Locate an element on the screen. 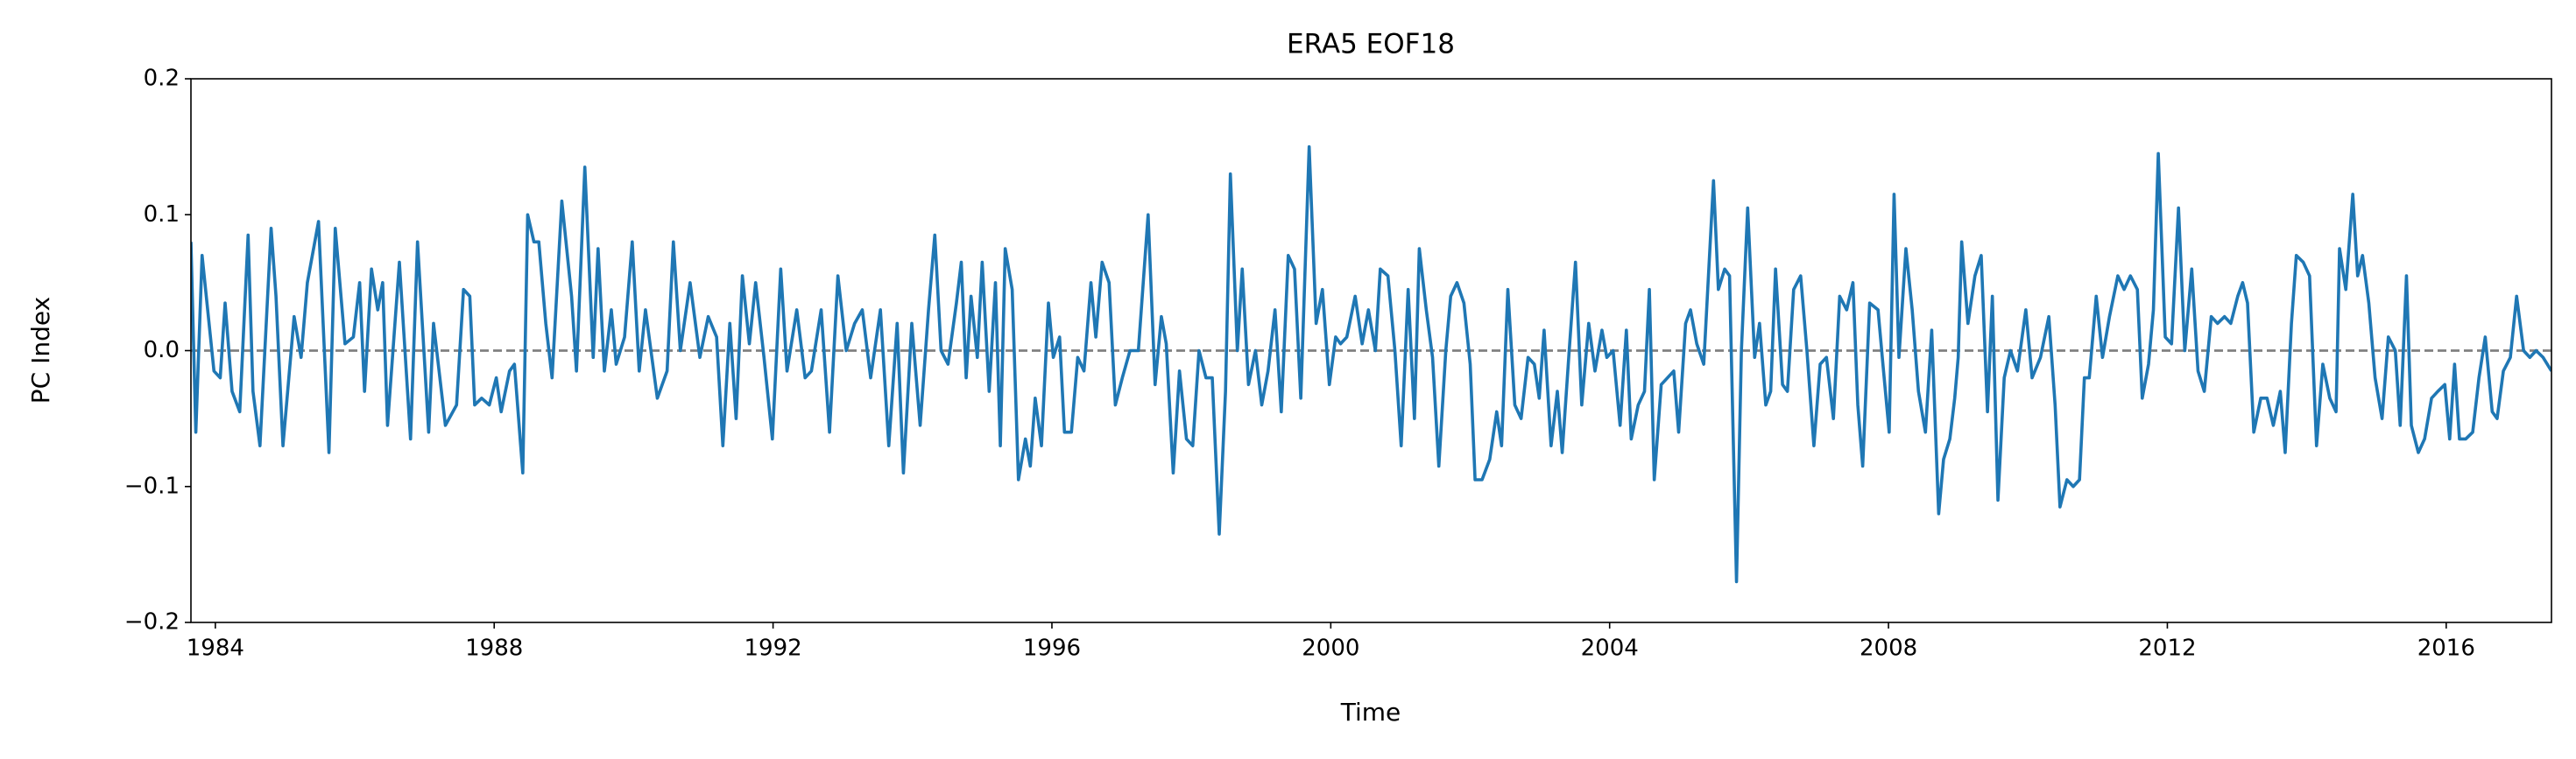  y-tick-label: 0.0 is located at coordinates (162, 350).